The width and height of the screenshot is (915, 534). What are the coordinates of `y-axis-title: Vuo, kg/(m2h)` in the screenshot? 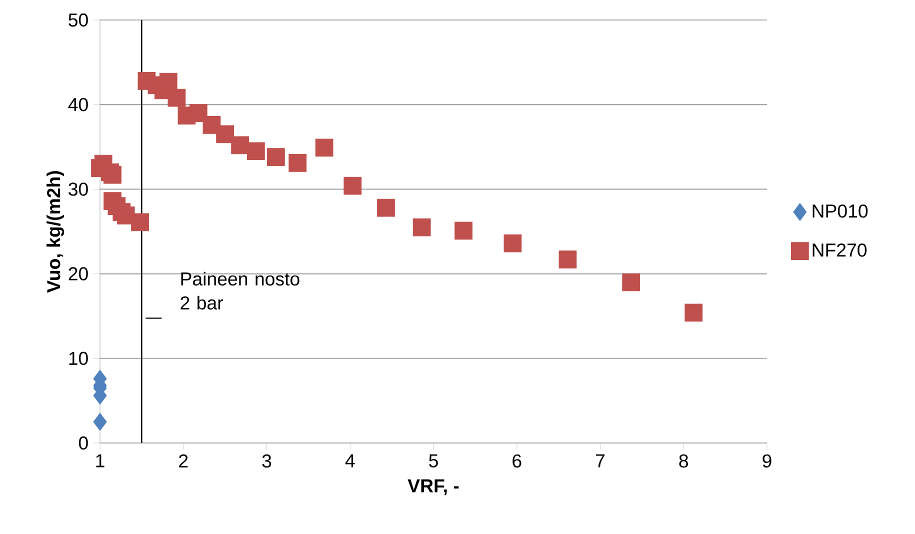 It's located at (55, 232).